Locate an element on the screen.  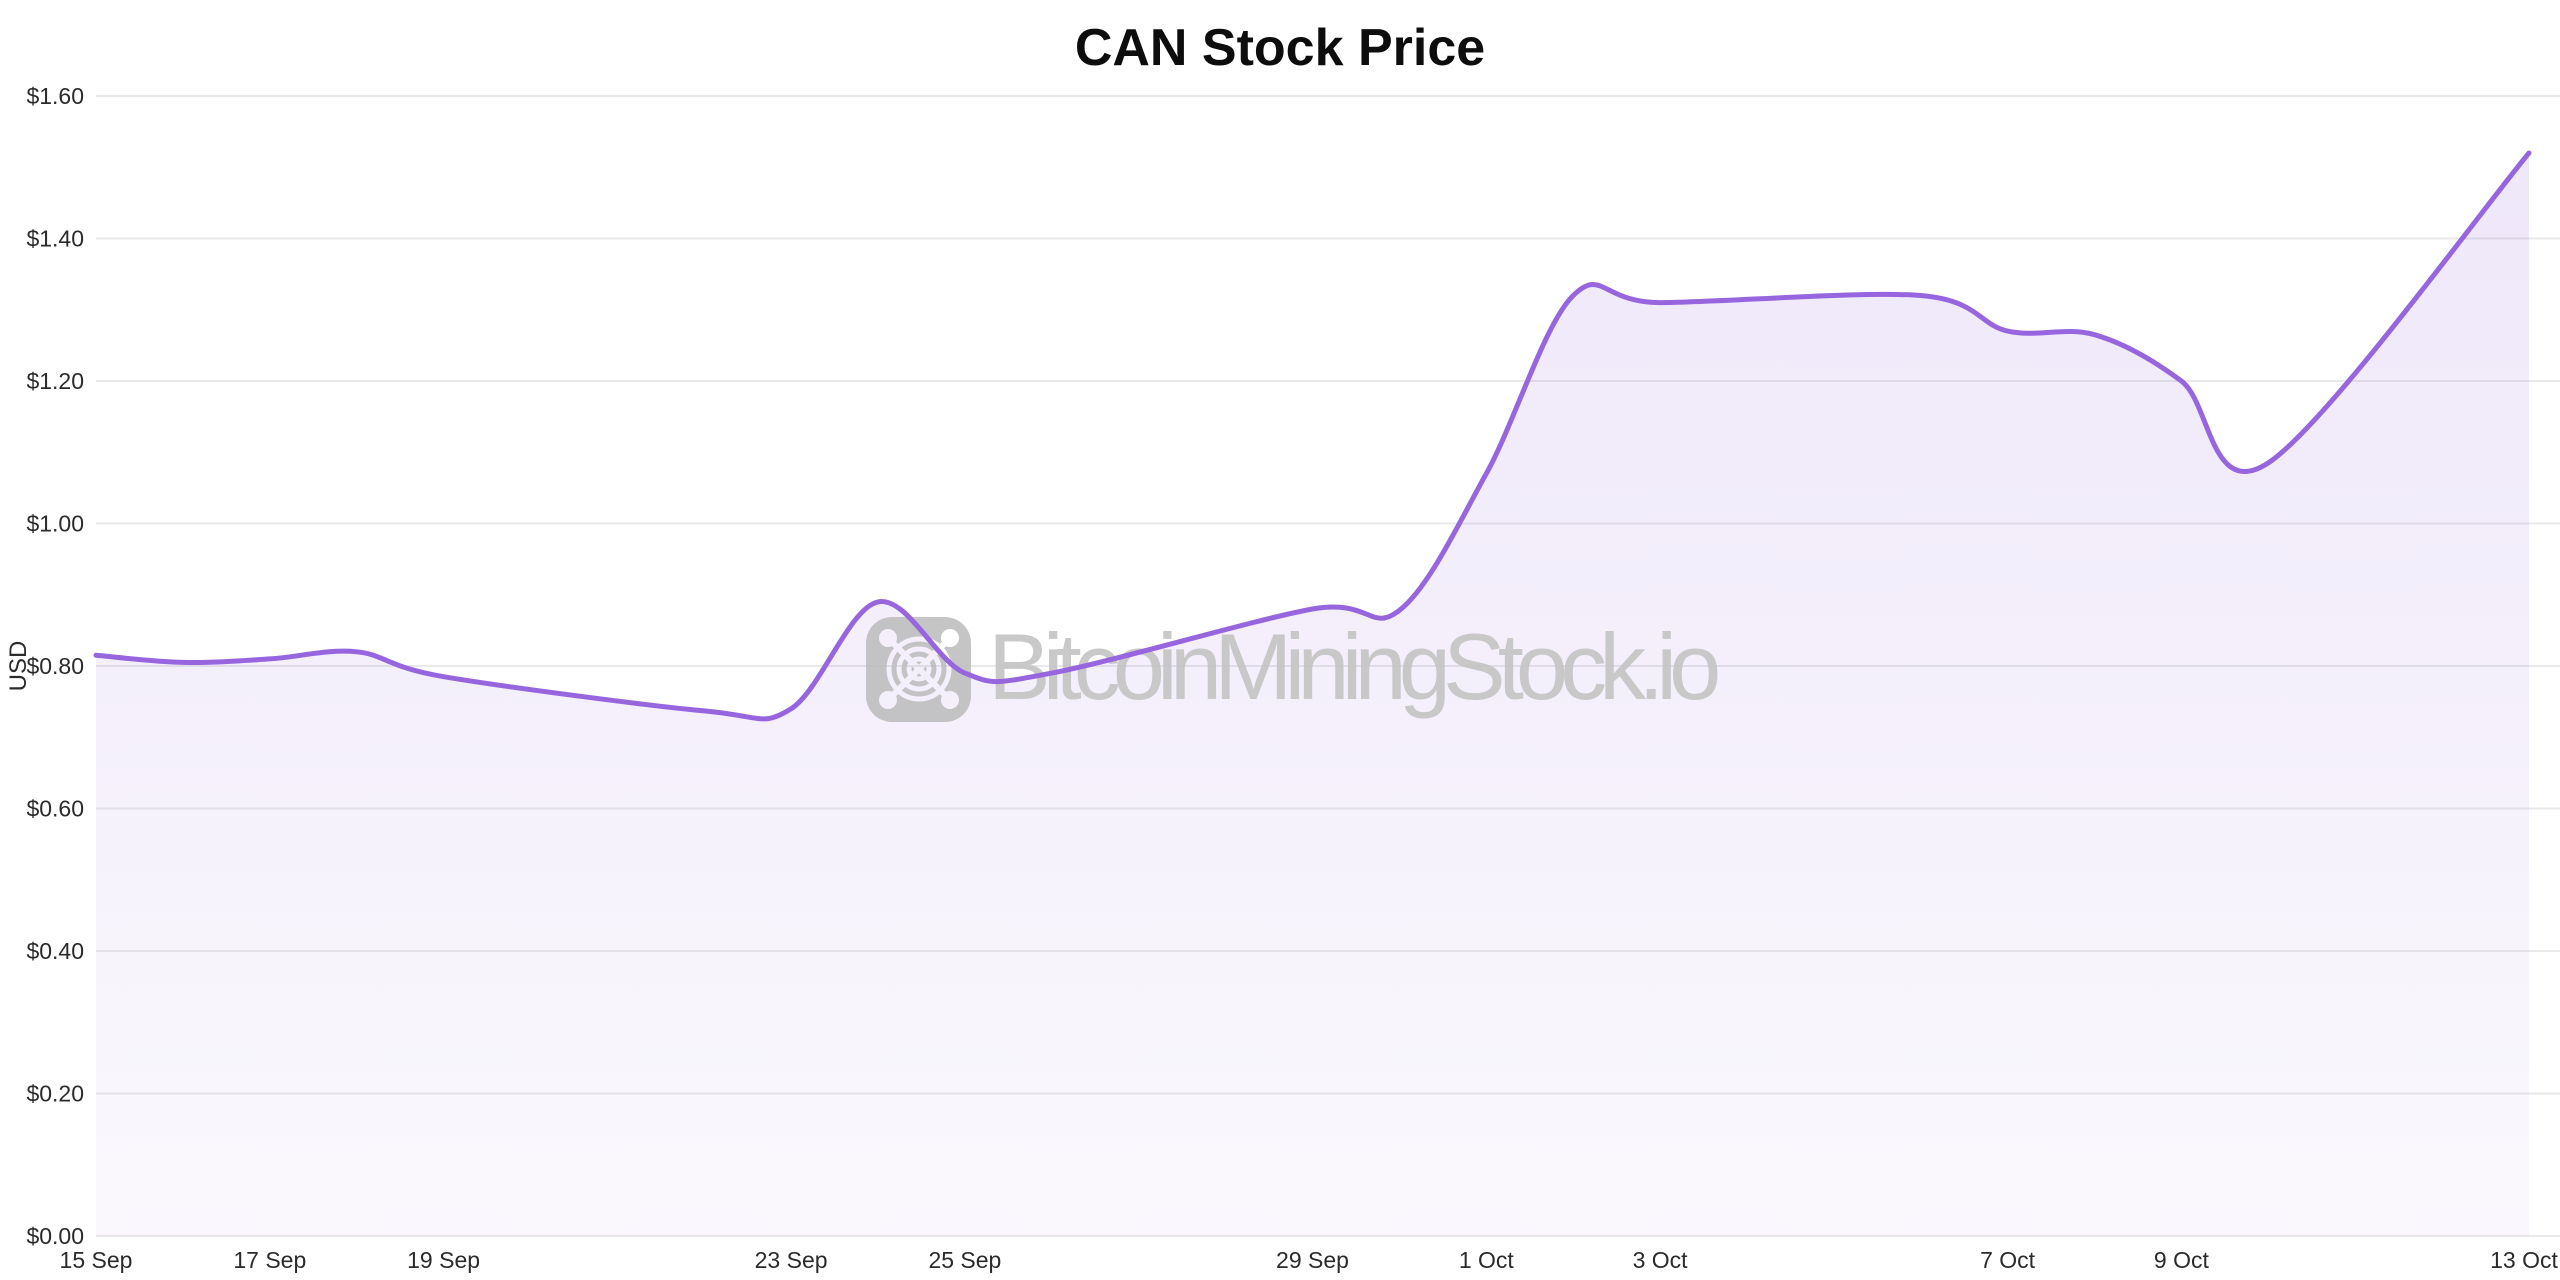
x-tick-label: 1 Oct is located at coordinates (1487, 1260).